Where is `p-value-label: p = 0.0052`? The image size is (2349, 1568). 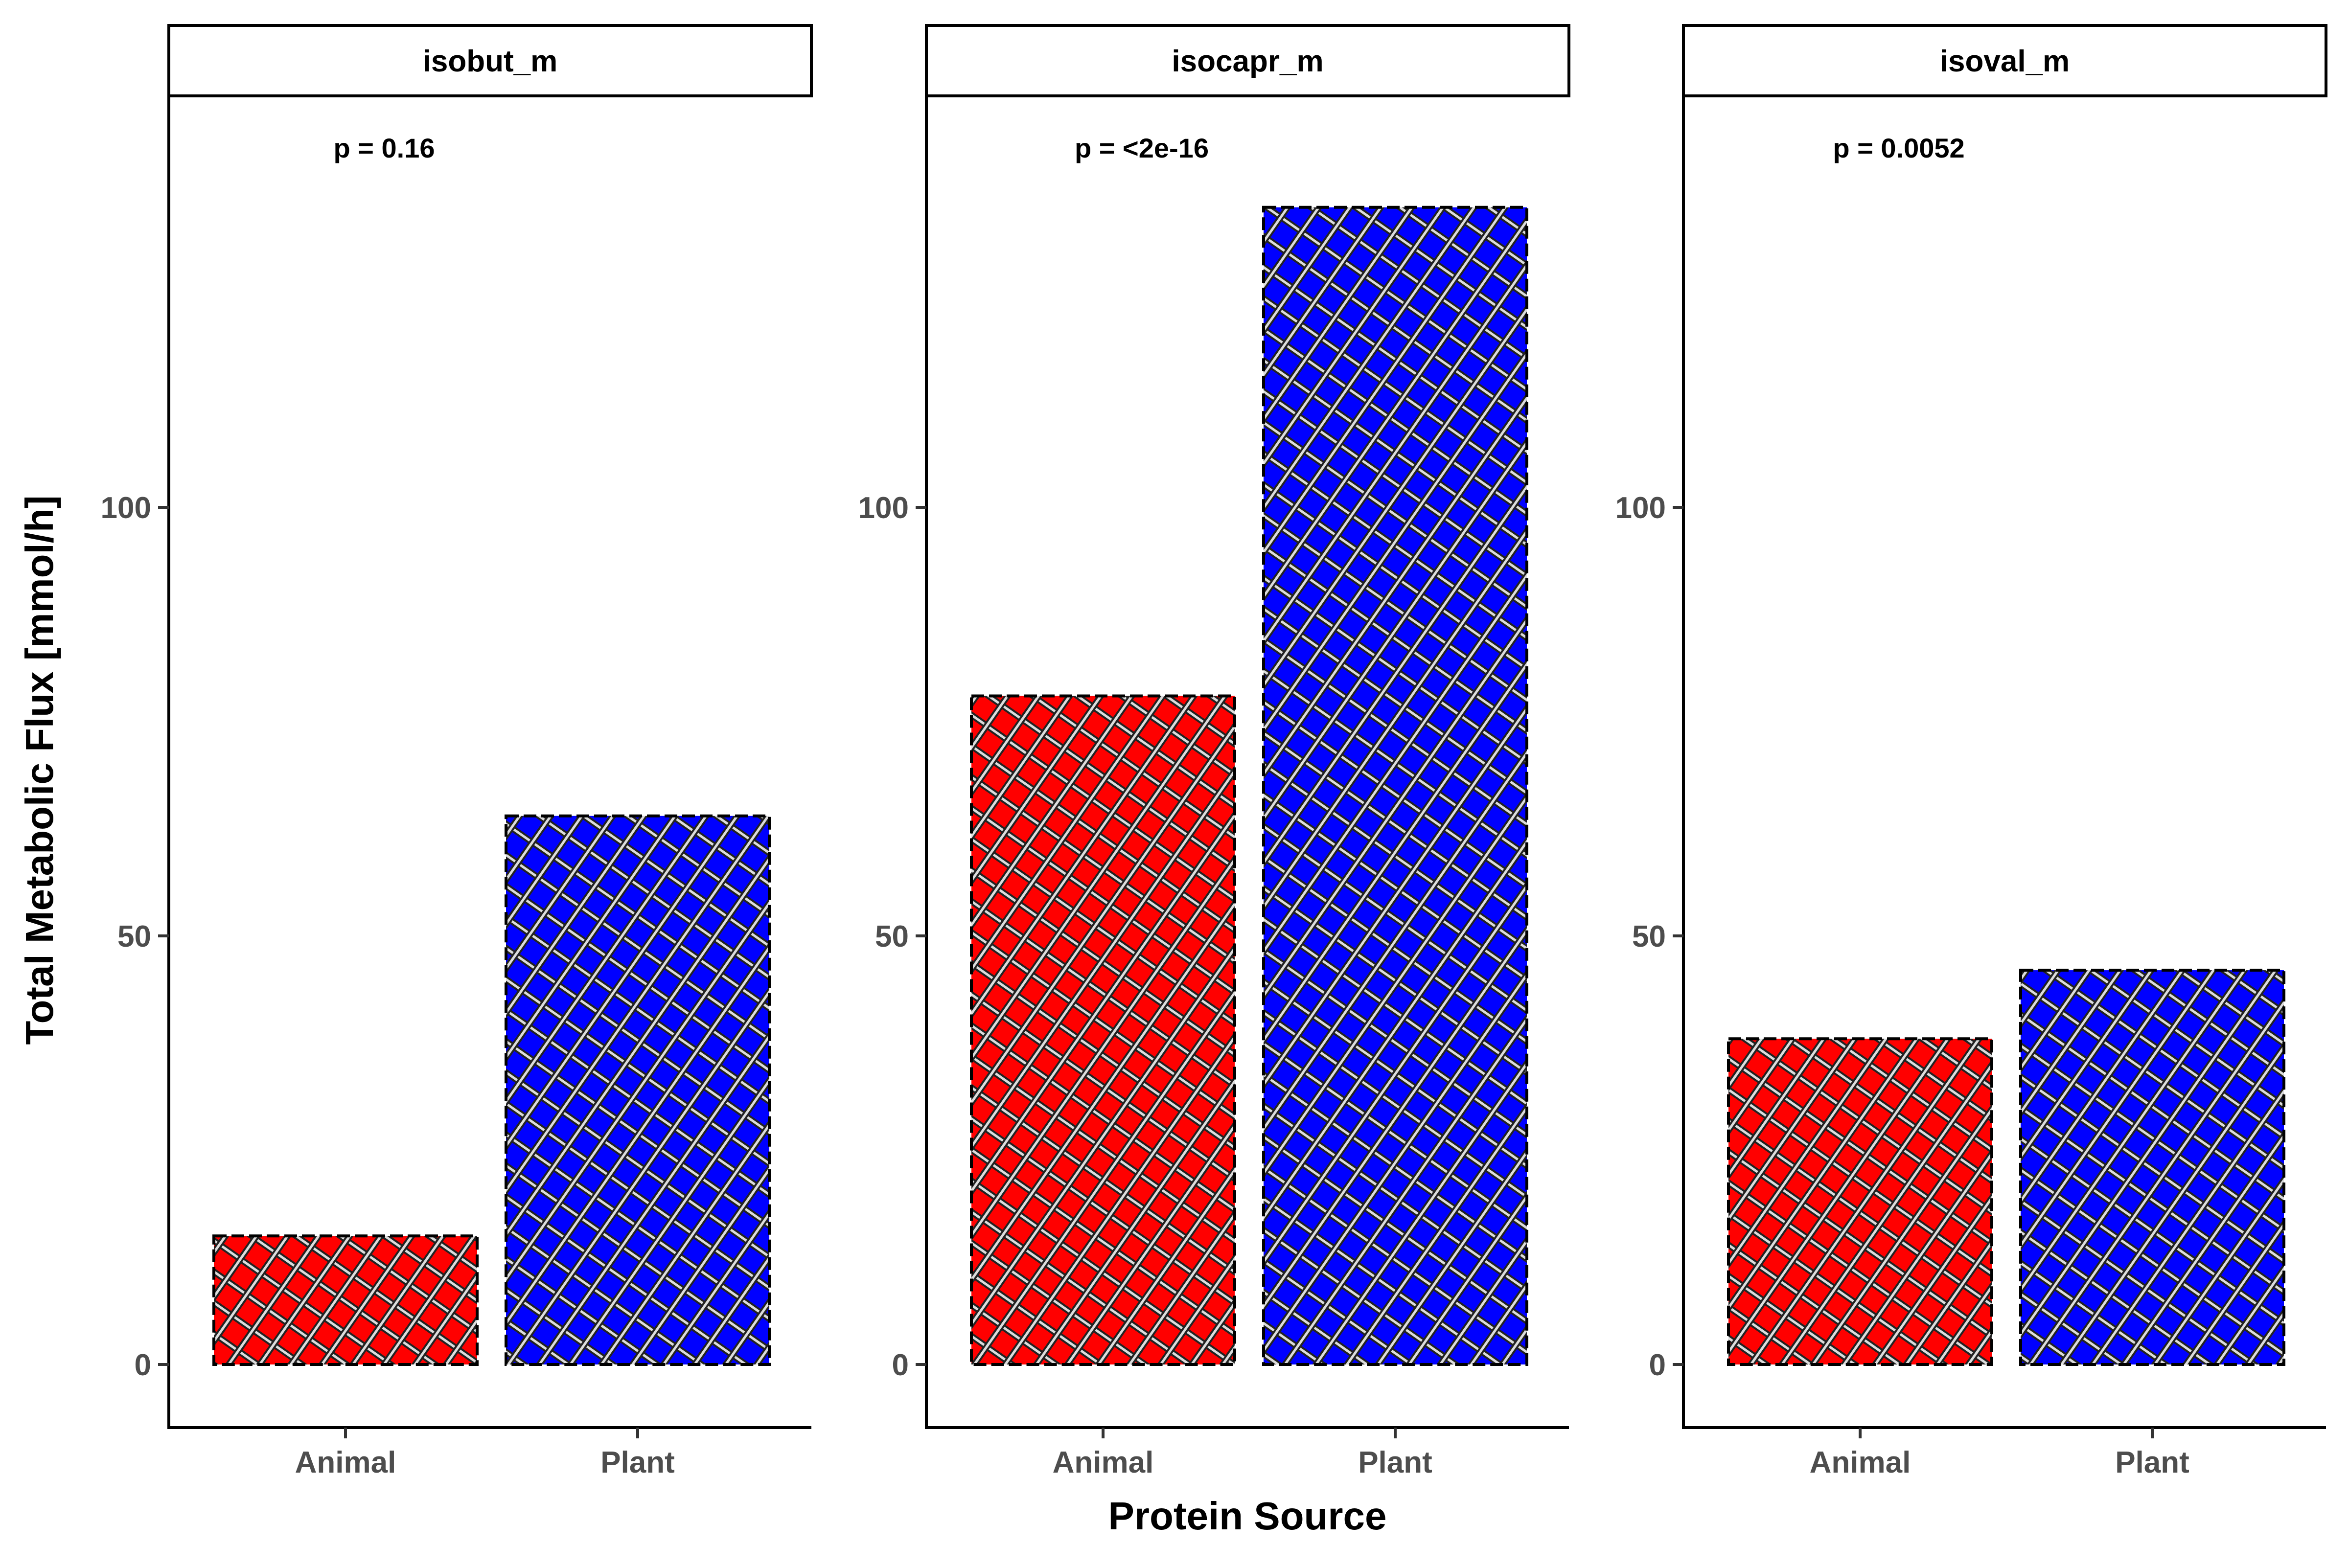 p-value-label: p = 0.0052 is located at coordinates (1899, 148).